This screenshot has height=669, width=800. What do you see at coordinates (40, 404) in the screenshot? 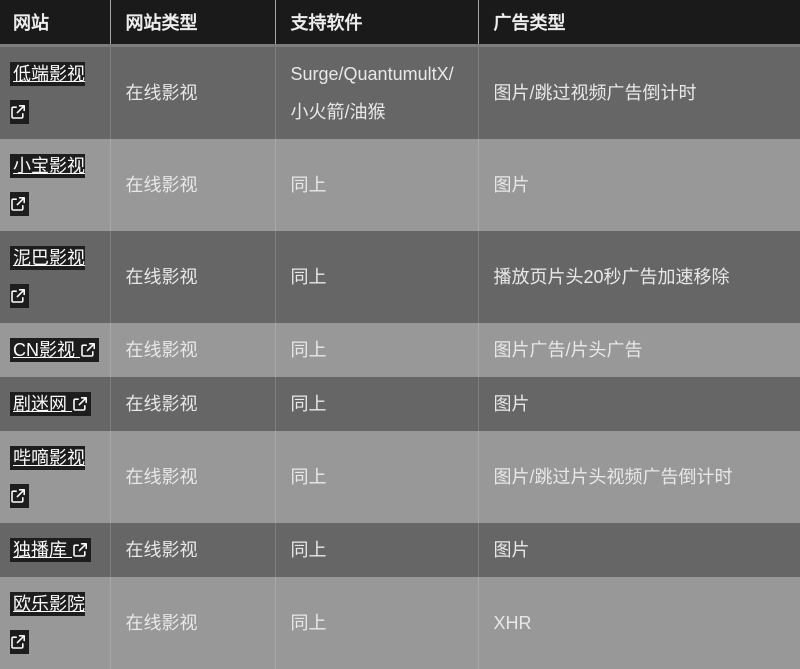
I see `site-name: 剧迷网` at bounding box center [40, 404].